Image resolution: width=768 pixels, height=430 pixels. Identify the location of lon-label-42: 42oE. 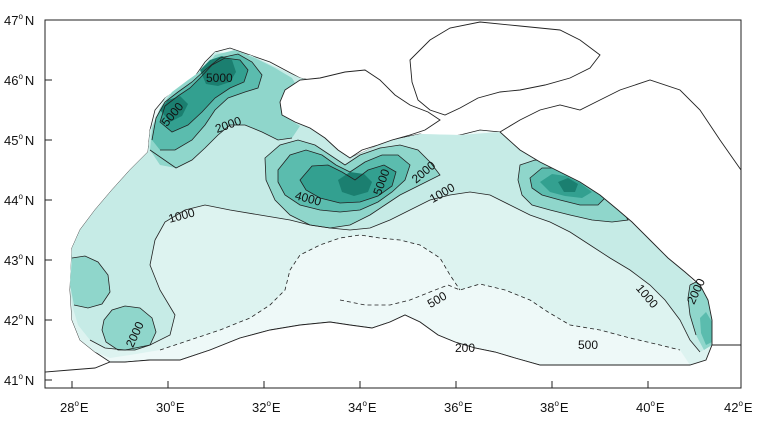
(738, 407).